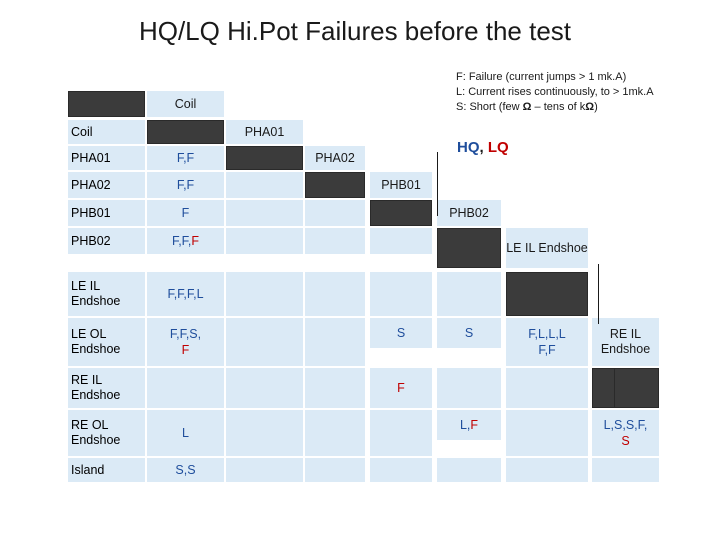 The width and height of the screenshot is (720, 540). Describe the element at coordinates (185, 470) in the screenshot. I see `cell-island: S,S` at that location.